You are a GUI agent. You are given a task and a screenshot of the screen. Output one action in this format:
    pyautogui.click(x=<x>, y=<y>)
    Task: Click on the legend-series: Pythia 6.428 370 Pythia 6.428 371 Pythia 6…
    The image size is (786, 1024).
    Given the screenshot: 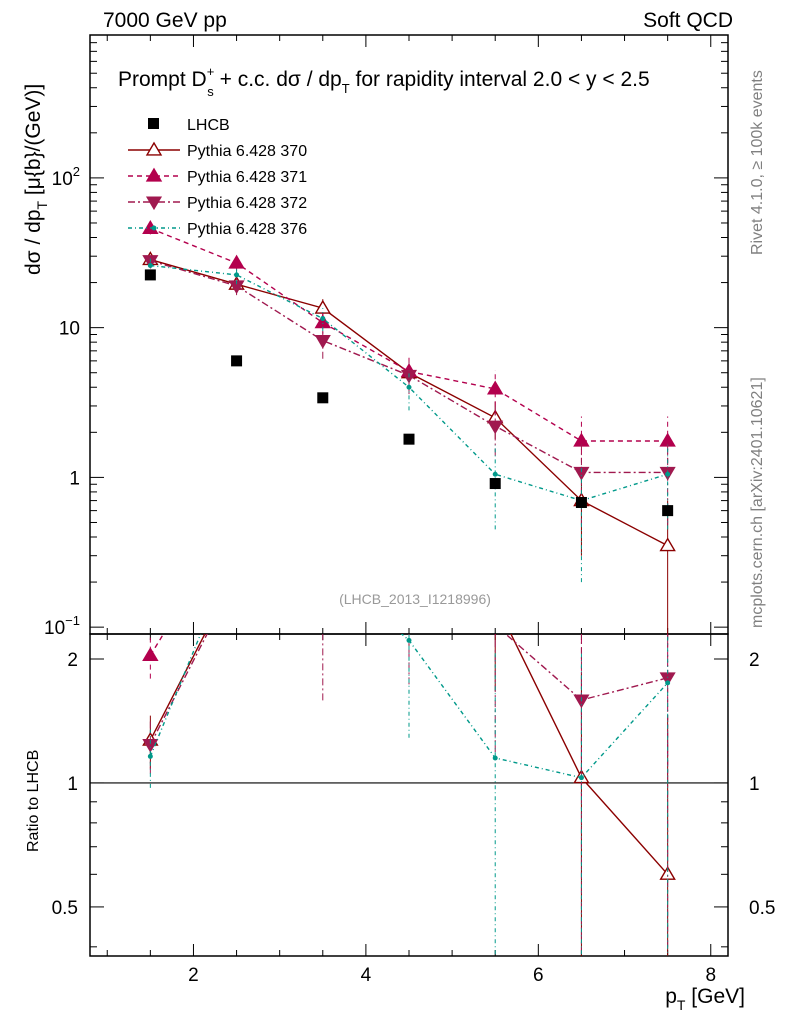 What is the action you would take?
    pyautogui.click(x=217, y=189)
    